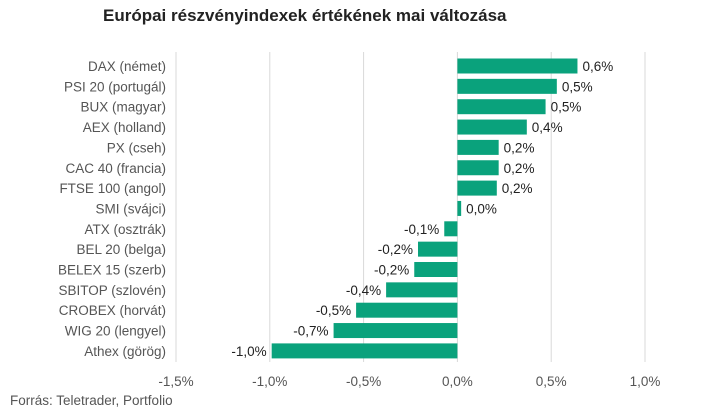 This screenshot has width=723, height=416. Describe the element at coordinates (457, 381) in the screenshot. I see `x-tick-label: 0,0%` at that location.